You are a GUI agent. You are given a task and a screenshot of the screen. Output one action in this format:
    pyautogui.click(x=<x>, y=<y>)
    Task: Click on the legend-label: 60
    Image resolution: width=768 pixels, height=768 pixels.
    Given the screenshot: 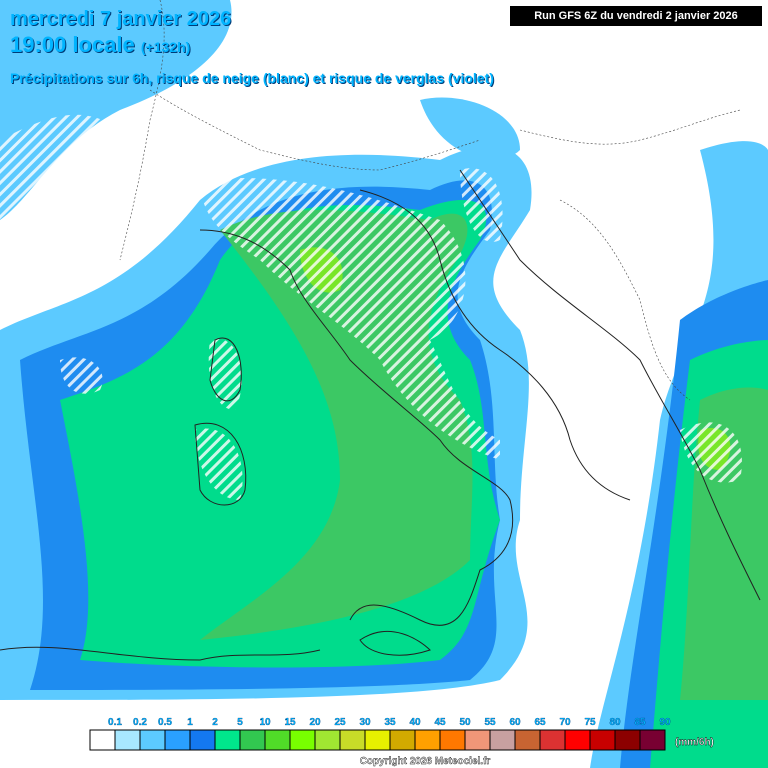 What is the action you would take?
    pyautogui.click(x=515, y=722)
    